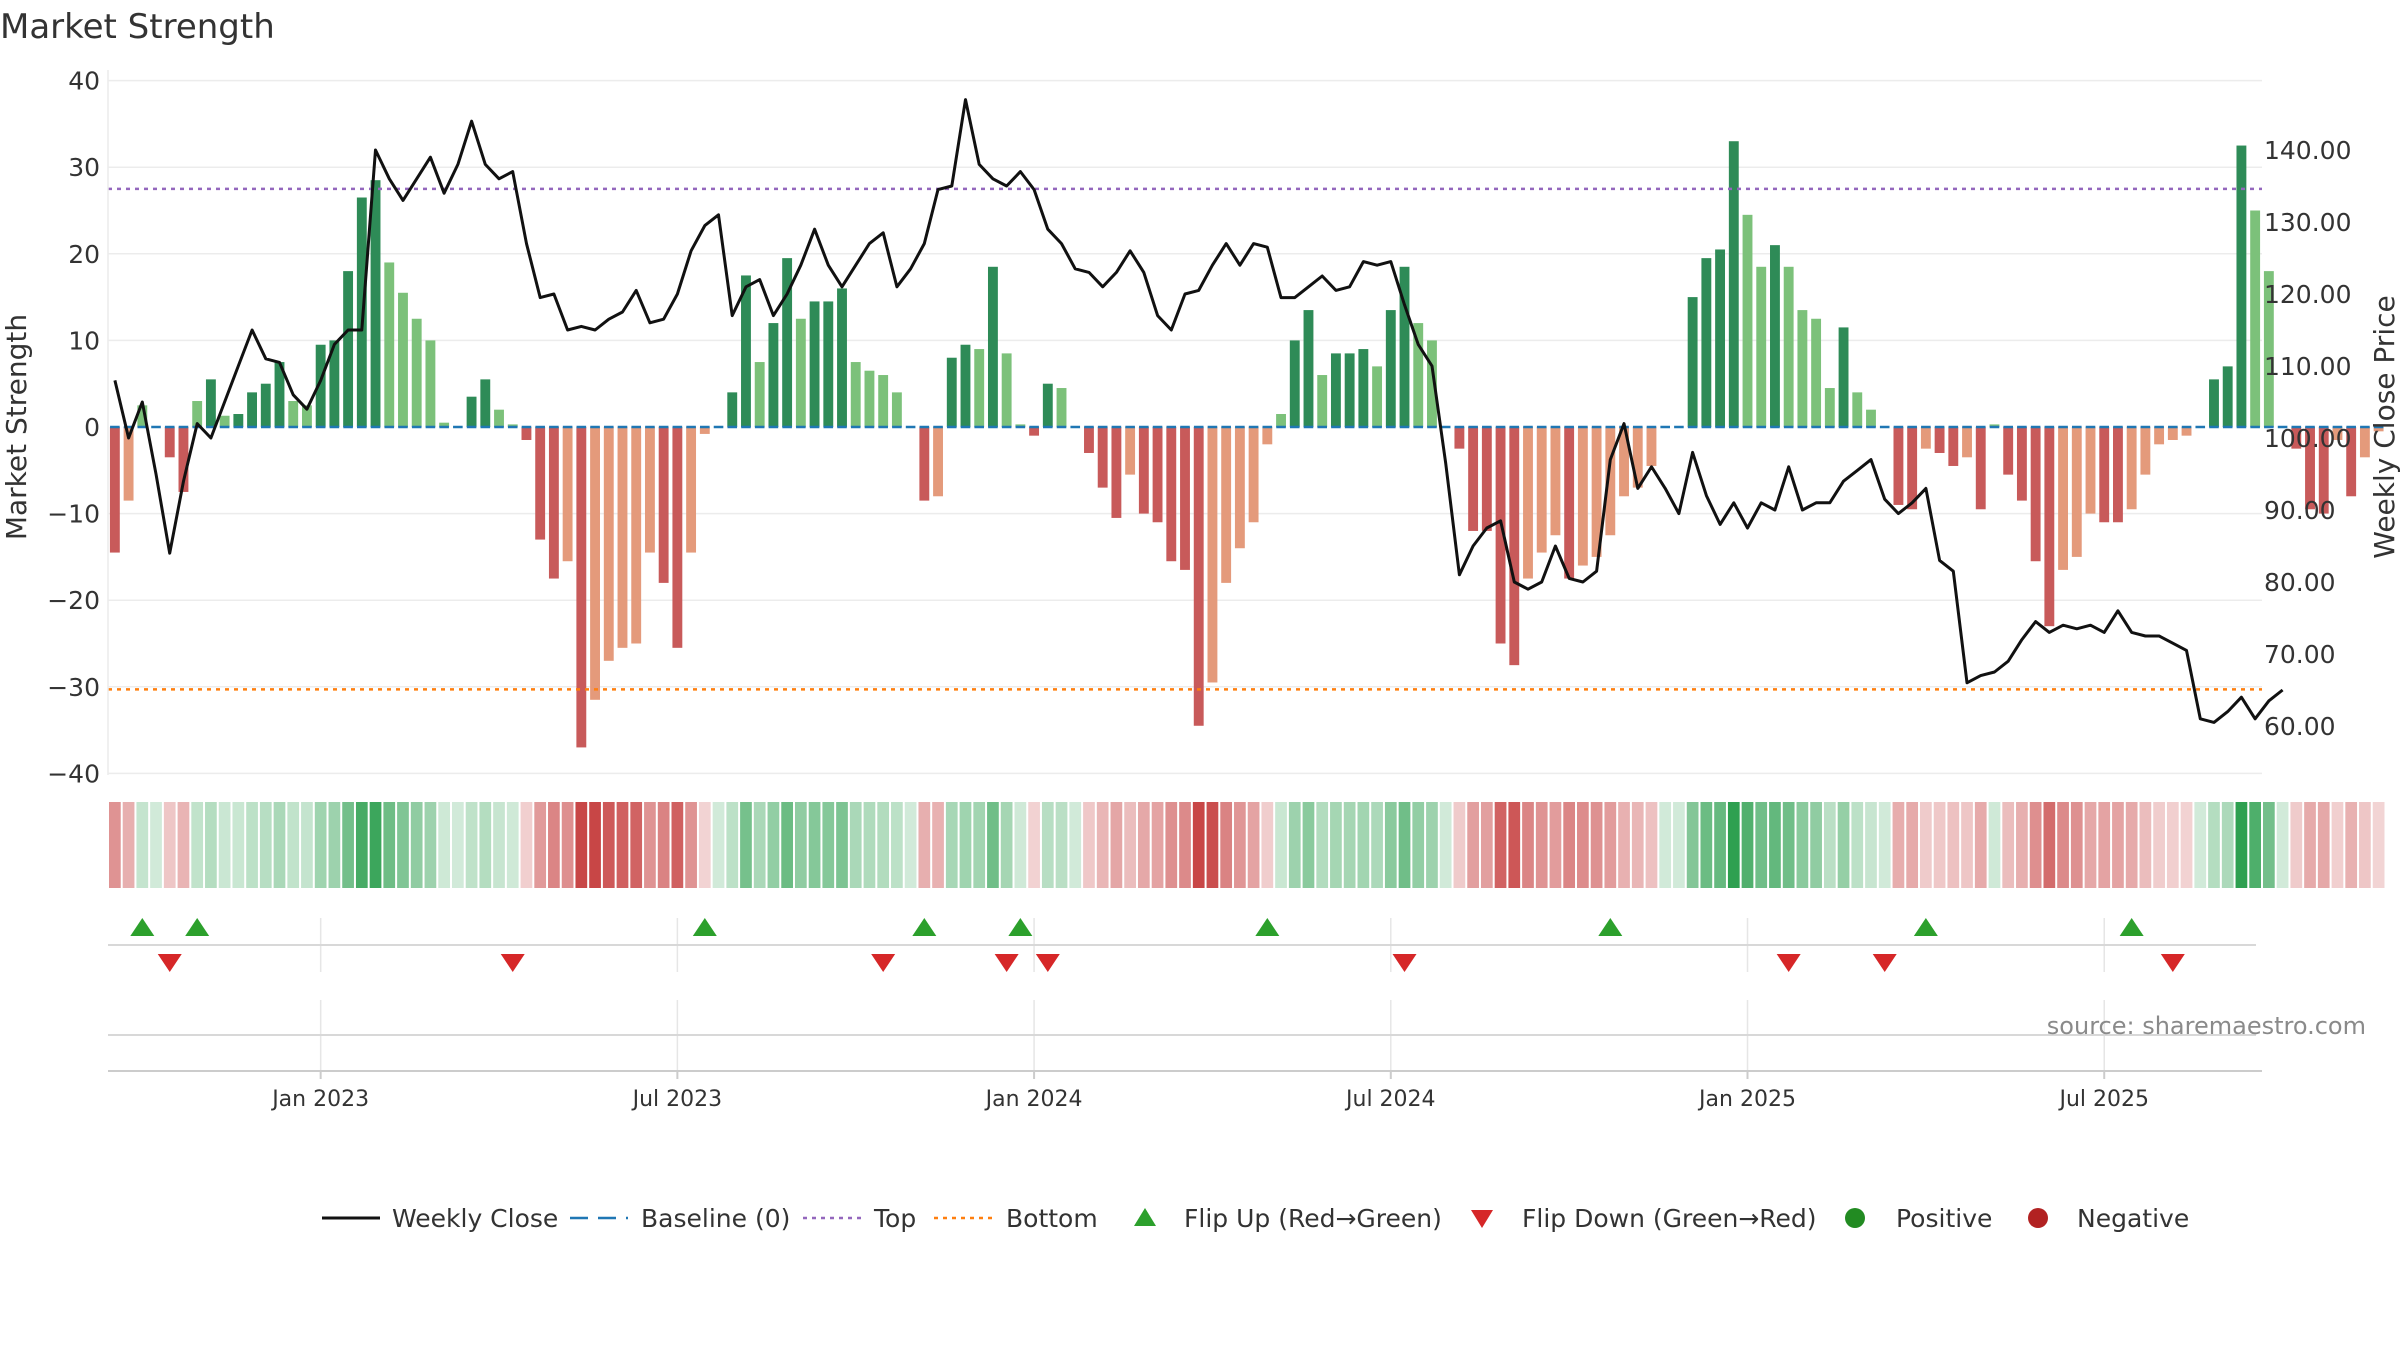  What do you see at coordinates (715, 1218) in the screenshot?
I see `legend-label-baseline: Baseline (0)` at bounding box center [715, 1218].